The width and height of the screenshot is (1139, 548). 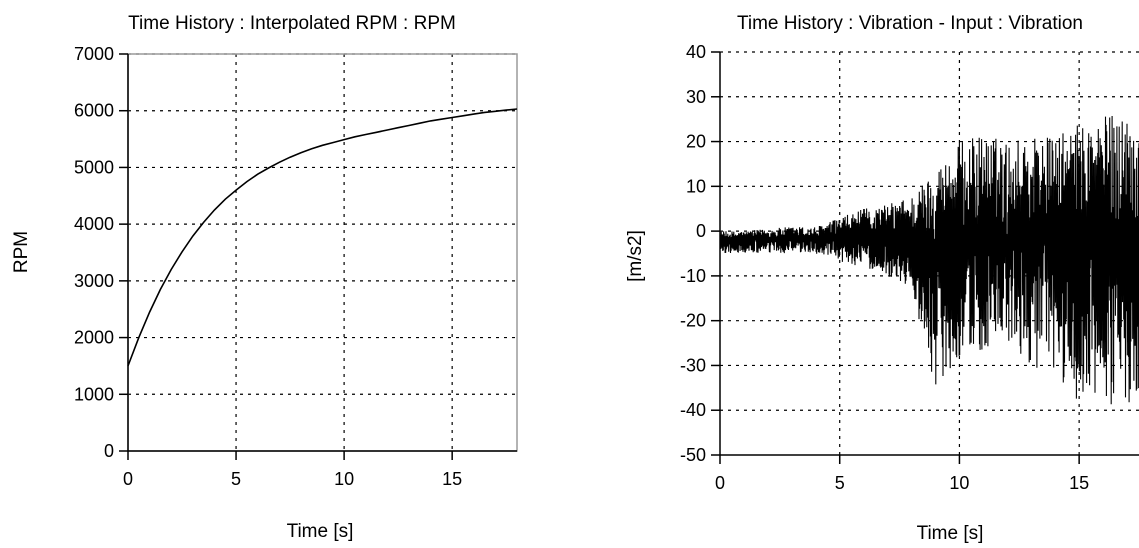 I want to click on y-tick-label: 2000, so click(x=94, y=338).